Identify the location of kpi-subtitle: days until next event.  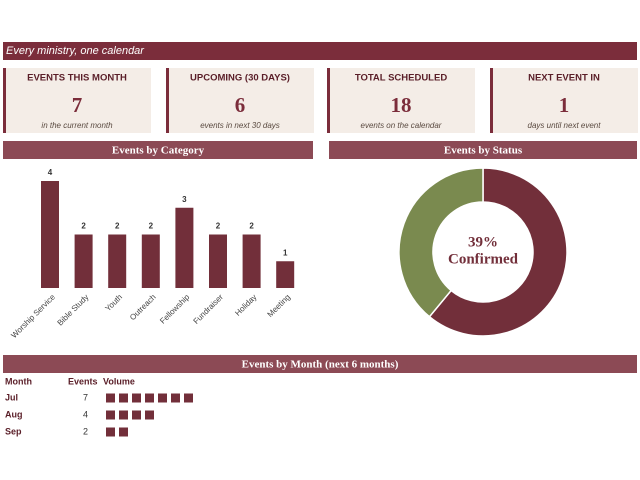
(565, 125).